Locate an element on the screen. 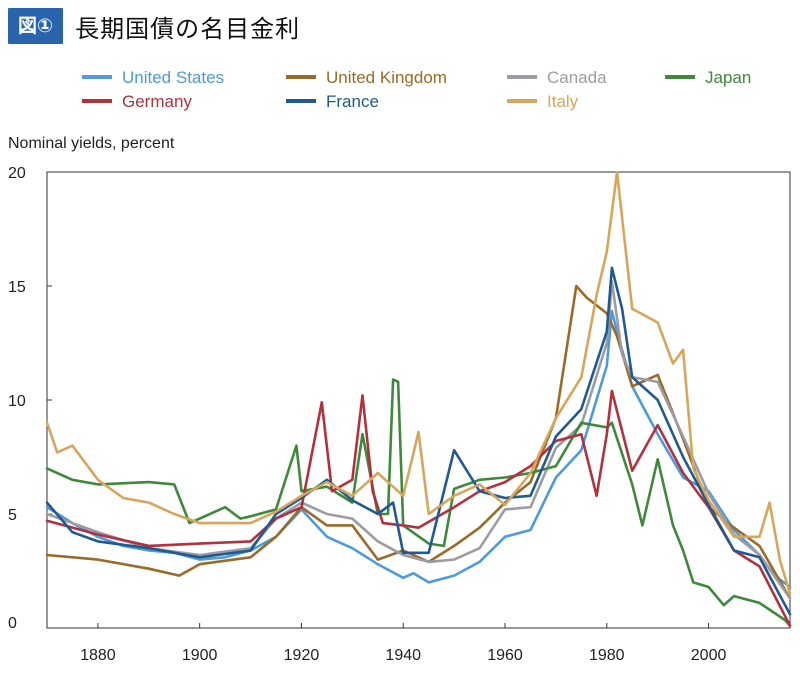 The width and height of the screenshot is (800, 674). x-tick-label: 1880 is located at coordinates (98, 655).